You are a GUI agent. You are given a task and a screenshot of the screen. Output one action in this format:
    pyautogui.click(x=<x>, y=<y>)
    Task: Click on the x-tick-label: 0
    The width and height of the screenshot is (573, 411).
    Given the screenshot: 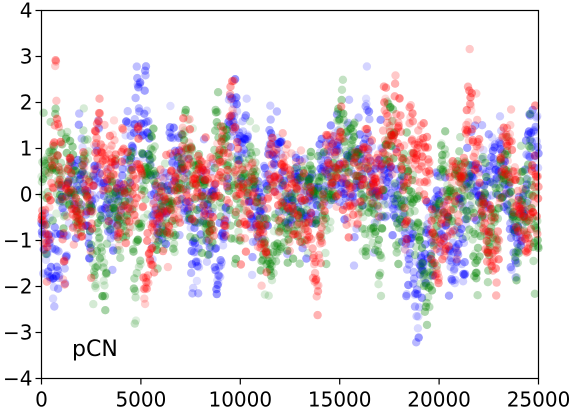 What is the action you would take?
    pyautogui.click(x=41, y=399)
    